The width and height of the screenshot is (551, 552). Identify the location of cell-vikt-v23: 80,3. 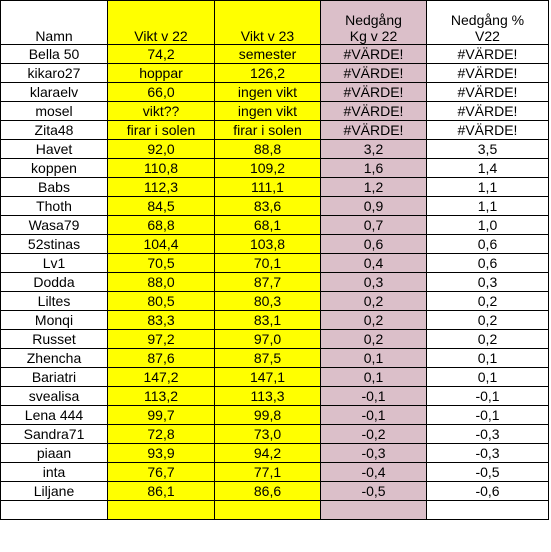
(267, 301).